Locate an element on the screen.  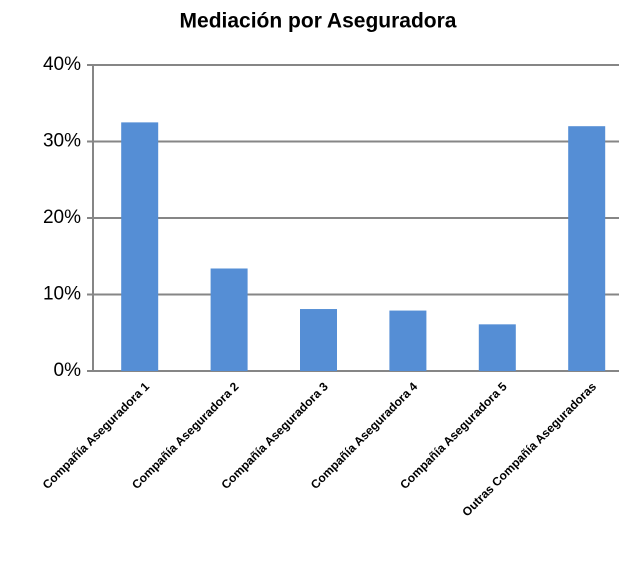
y-tick-label: 10% is located at coordinates (62, 294).